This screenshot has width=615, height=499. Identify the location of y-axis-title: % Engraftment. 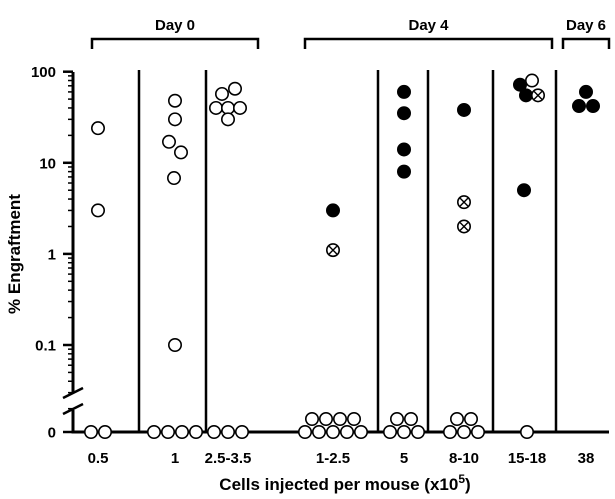
(14, 254).